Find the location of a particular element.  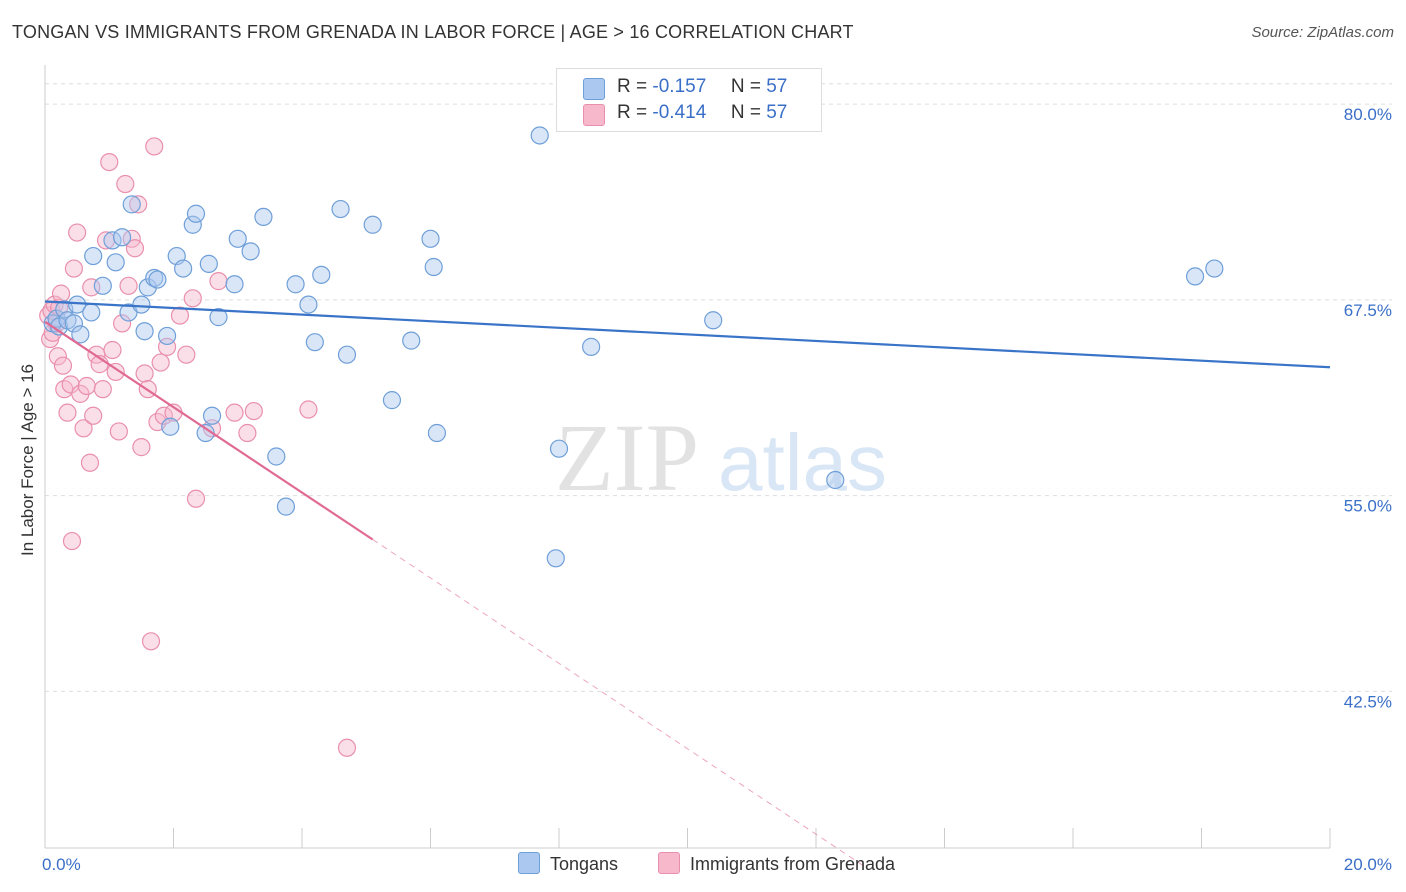

x-tick-label-1: 20.0% is located at coordinates (1368, 864).